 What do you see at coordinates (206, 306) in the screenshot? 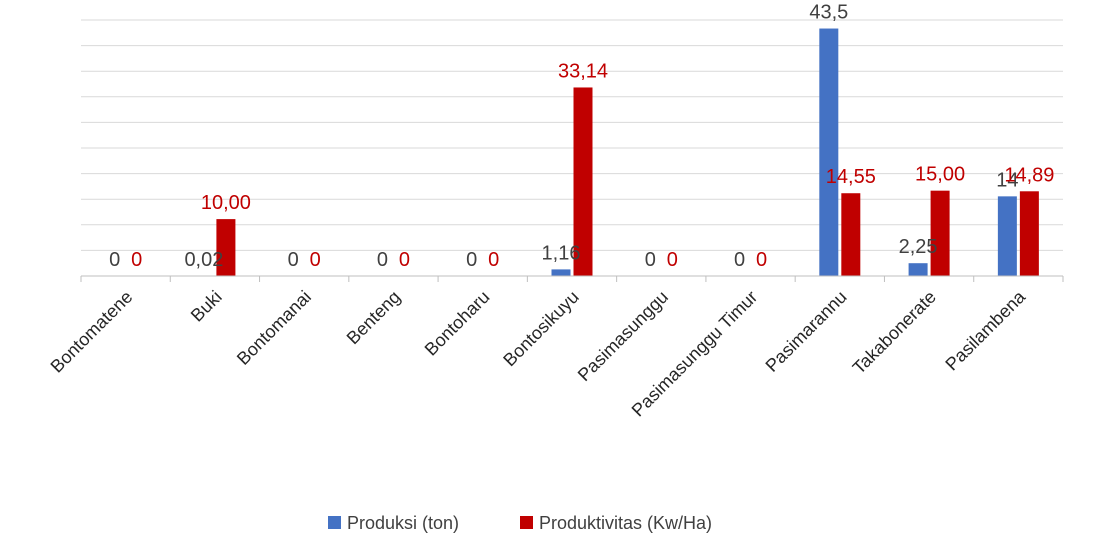
I see `x-tick-label-buki: Buki` at bounding box center [206, 306].